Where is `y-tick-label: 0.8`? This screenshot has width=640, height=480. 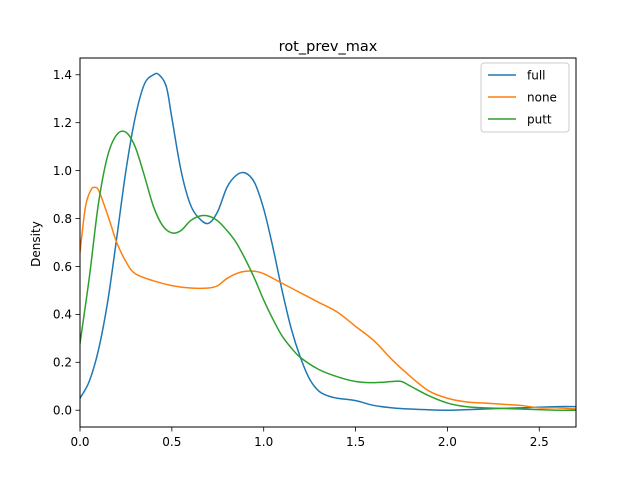 y-tick-label: 0.8 is located at coordinates (62, 219).